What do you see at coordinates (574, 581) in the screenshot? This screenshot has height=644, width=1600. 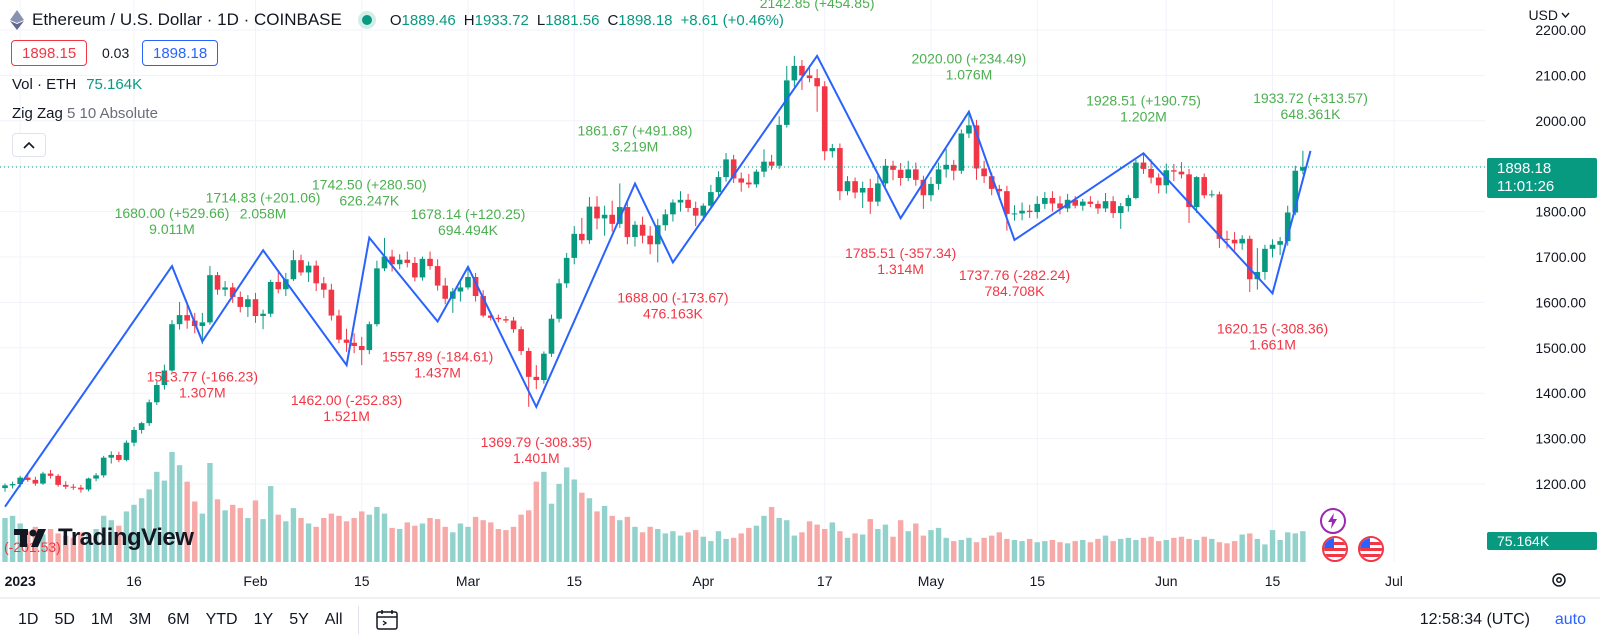 I see `time-tick-label: 15` at bounding box center [574, 581].